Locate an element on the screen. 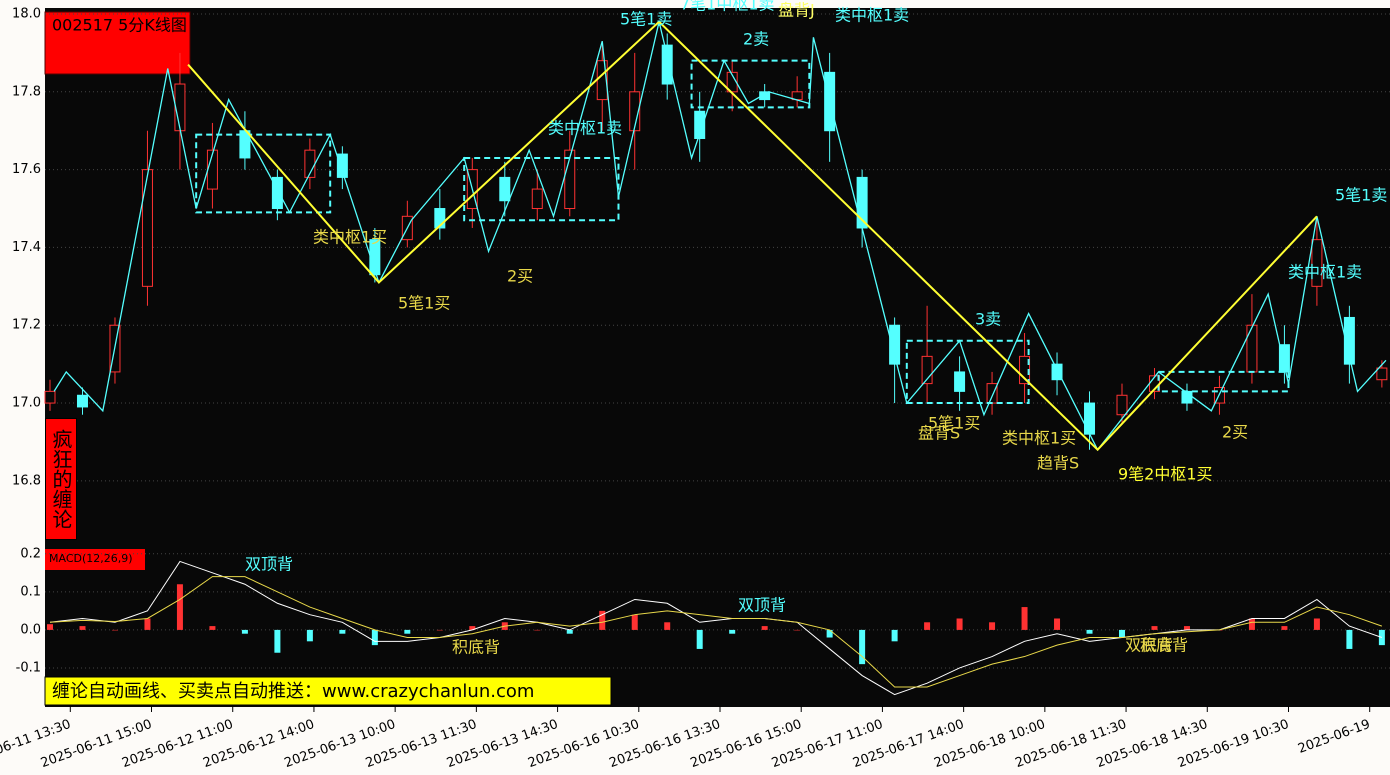 The height and width of the screenshot is (775, 1390). side-label: 疯狂的缠论 is located at coordinates (61, 479).